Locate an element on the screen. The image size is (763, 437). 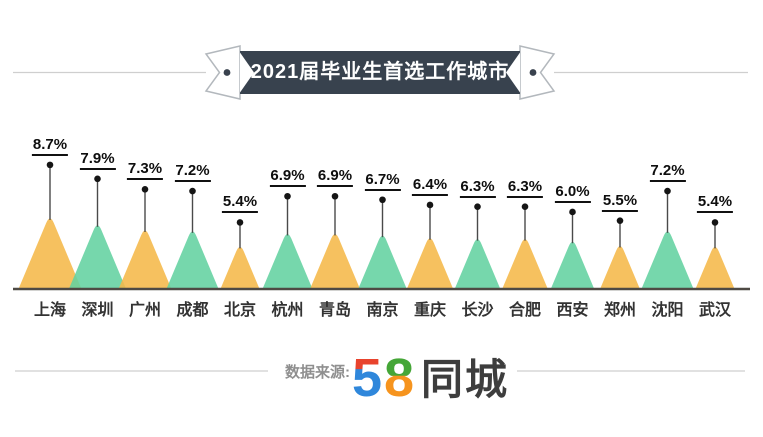
city-label: 武汉 is located at coordinates (715, 310).